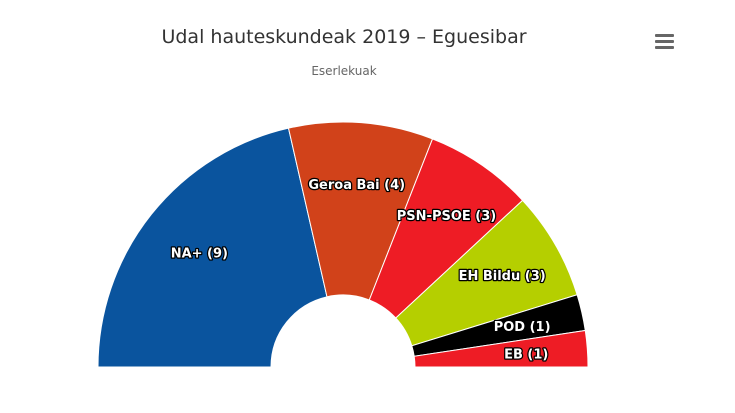 The height and width of the screenshot is (413, 735). I want to click on data-label: NA+ (9), so click(199, 253).